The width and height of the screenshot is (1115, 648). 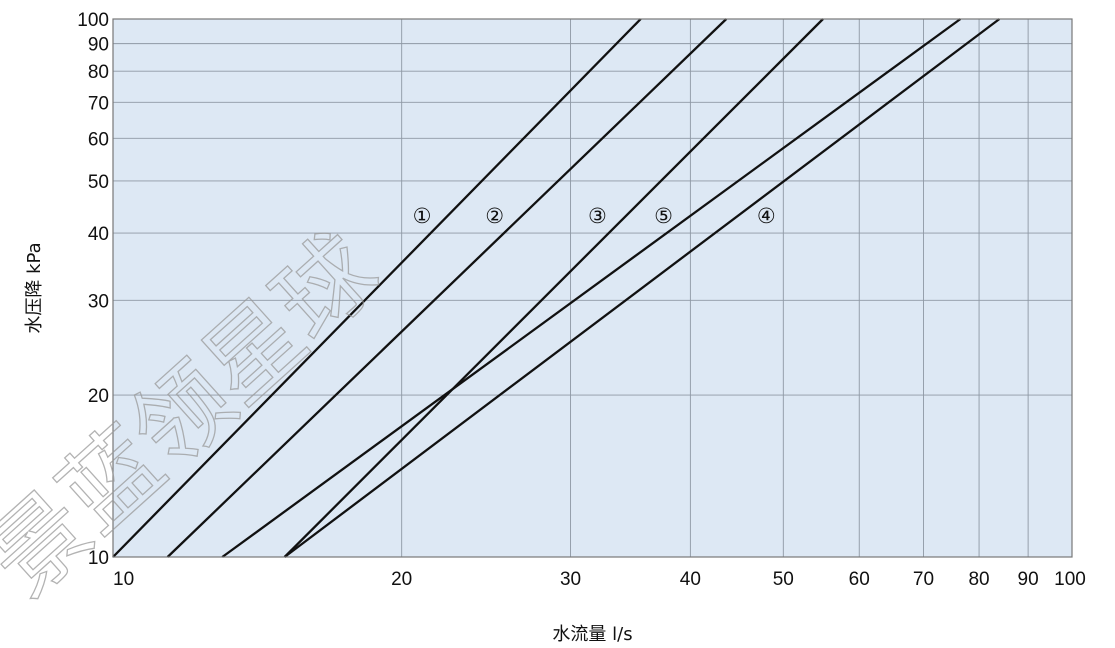 I want to click on x-axis-label: 水流量 l/s, so click(x=592, y=634).